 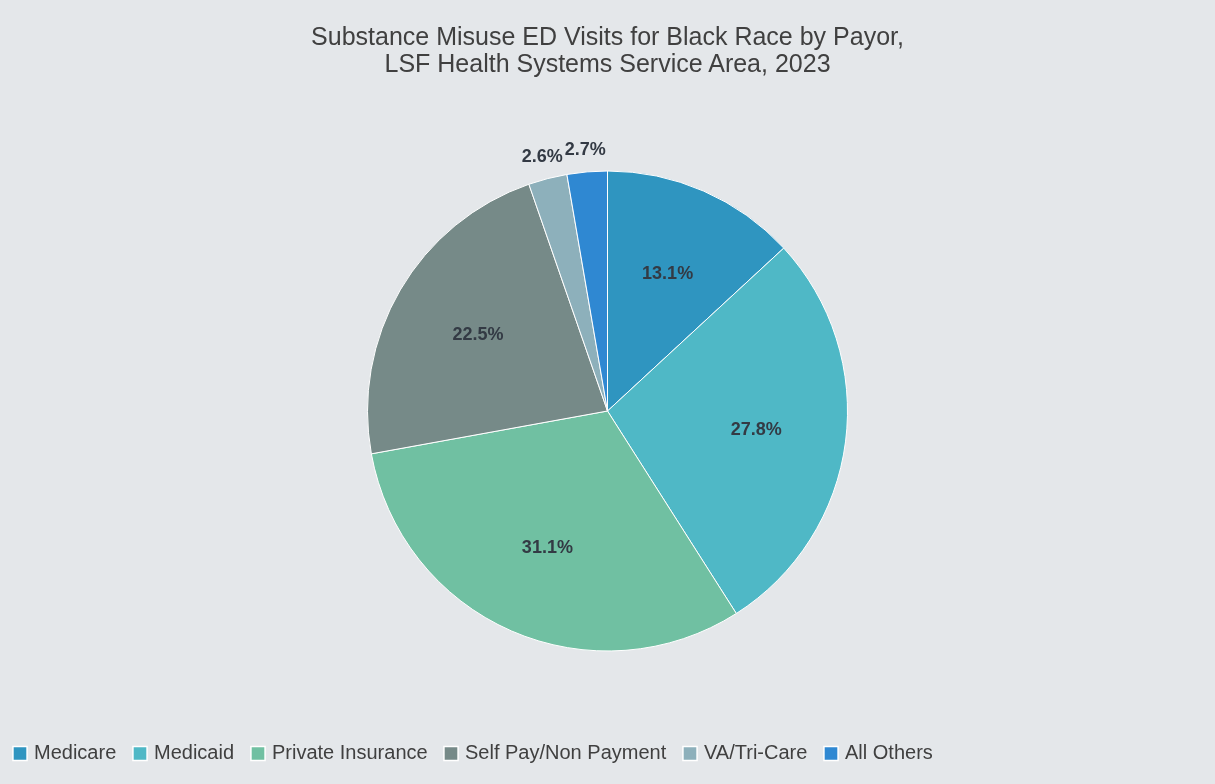 What do you see at coordinates (75, 752) in the screenshot?
I see `legend-label: Medicare` at bounding box center [75, 752].